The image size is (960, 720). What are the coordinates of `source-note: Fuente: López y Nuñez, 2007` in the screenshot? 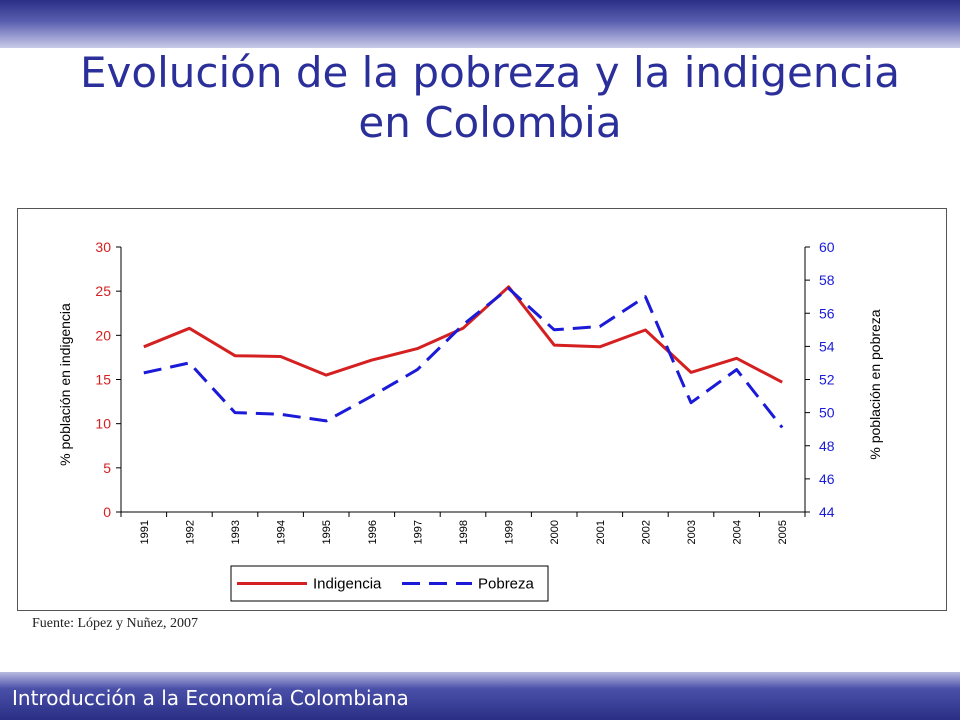 It's located at (115, 623).